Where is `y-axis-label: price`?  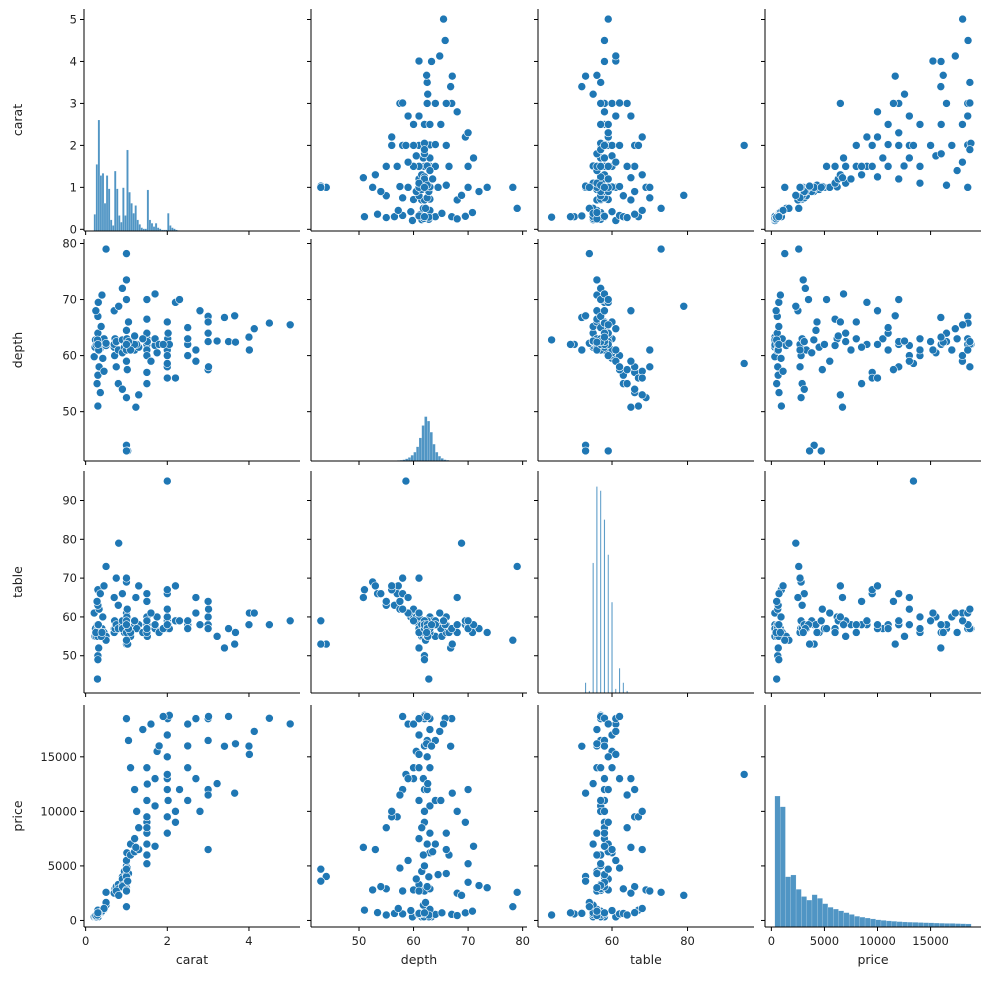 y-axis-label: price is located at coordinates (17, 815).